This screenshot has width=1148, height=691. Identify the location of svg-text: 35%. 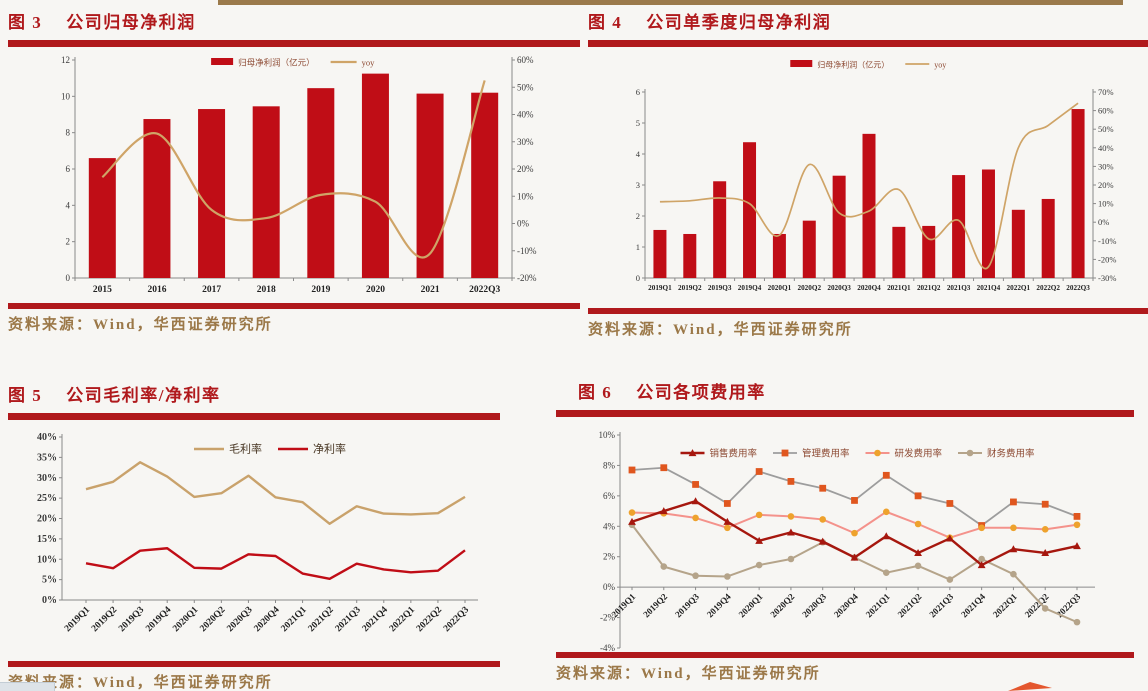
(47, 457).